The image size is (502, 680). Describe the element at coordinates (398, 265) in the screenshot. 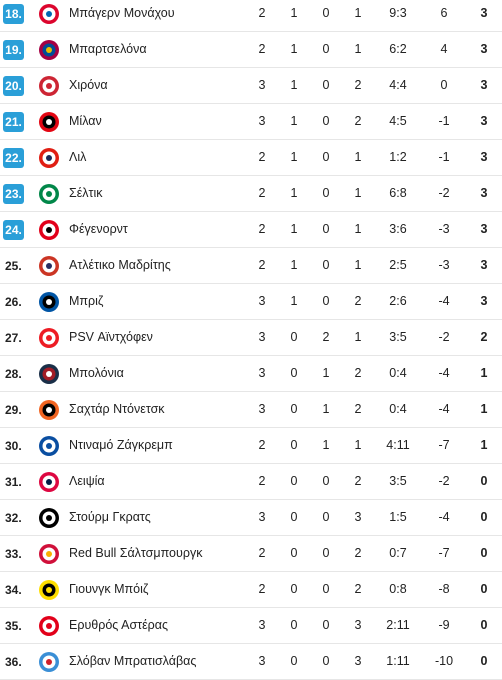

I see `goals: 2:5` at that location.